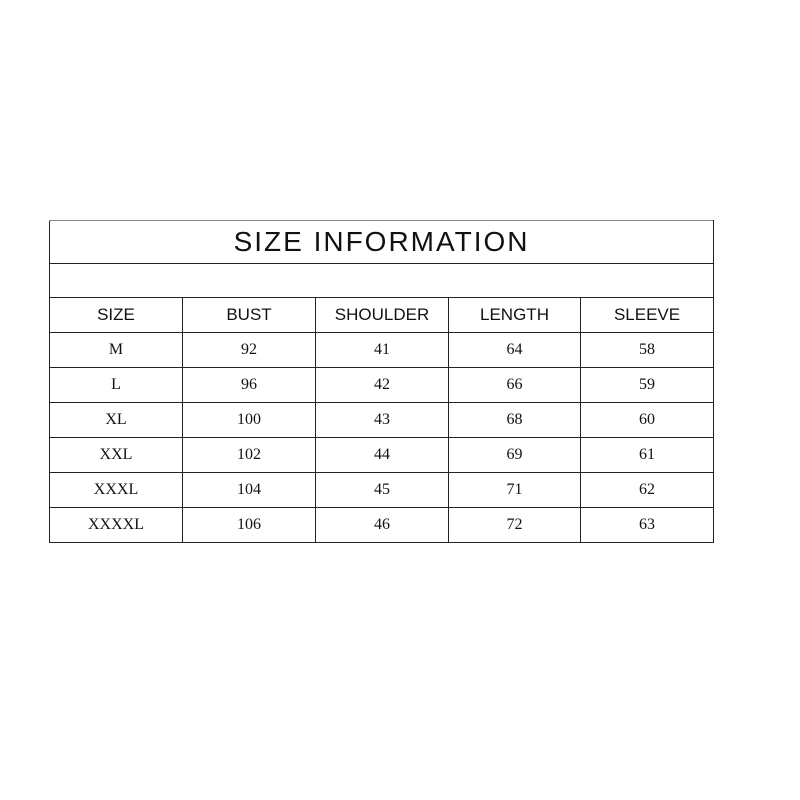 Image resolution: width=800 pixels, height=800 pixels. Describe the element at coordinates (647, 490) in the screenshot. I see `cell-sleeve: 62` at that location.